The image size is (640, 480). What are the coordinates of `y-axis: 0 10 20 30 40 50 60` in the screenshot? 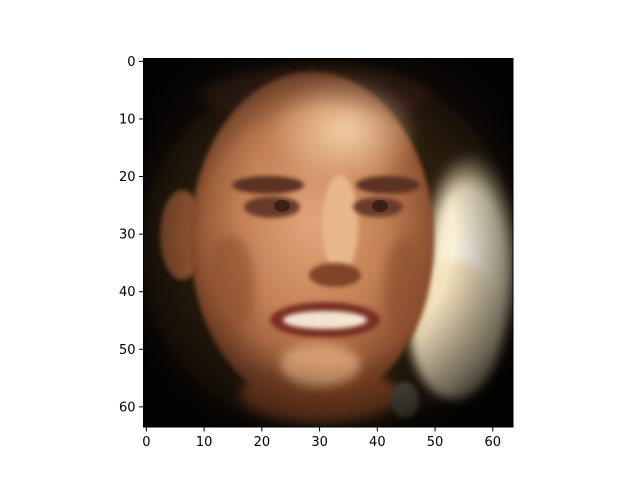 It's located at (131, 235).